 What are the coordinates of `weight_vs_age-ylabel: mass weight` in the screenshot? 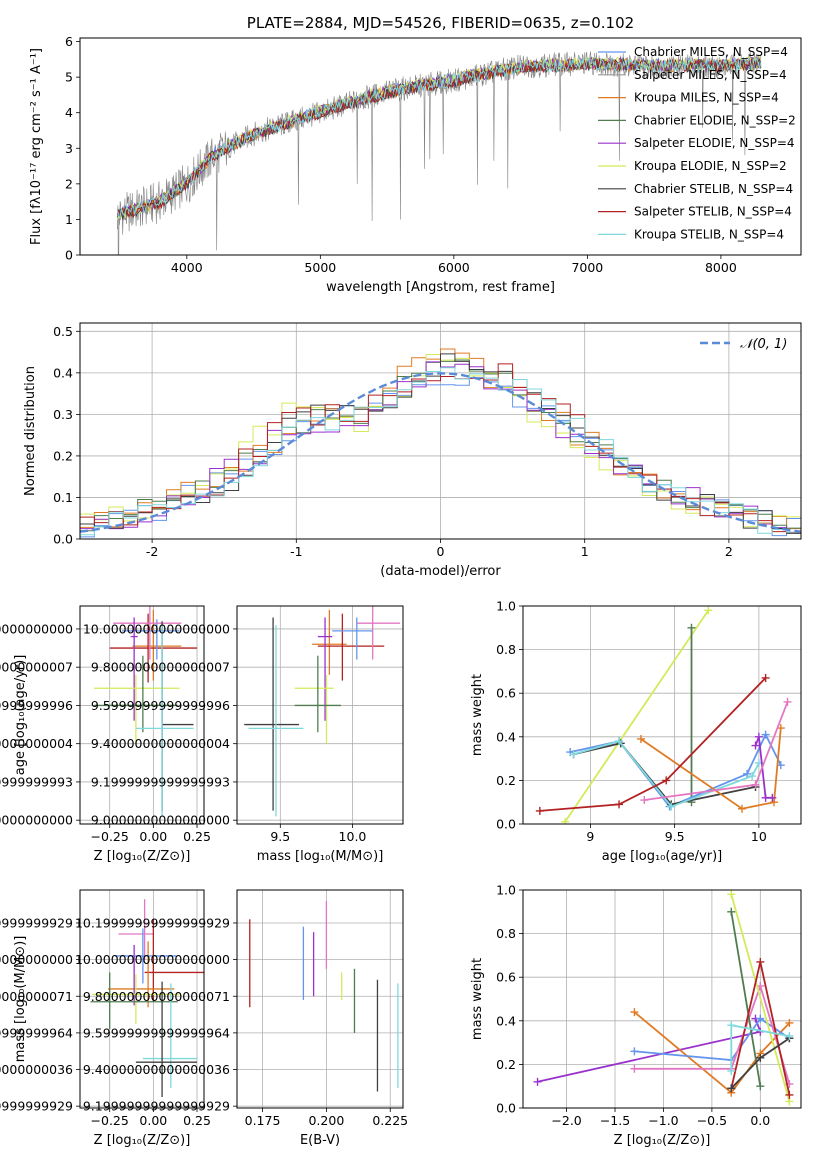 It's located at (477, 715).